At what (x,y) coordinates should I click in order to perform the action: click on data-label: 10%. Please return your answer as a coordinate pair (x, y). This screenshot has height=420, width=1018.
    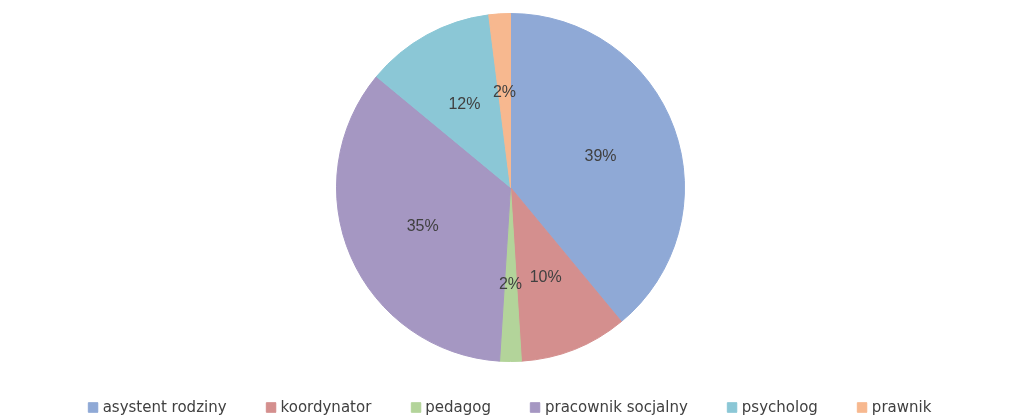
    Looking at the image, I should click on (545, 276).